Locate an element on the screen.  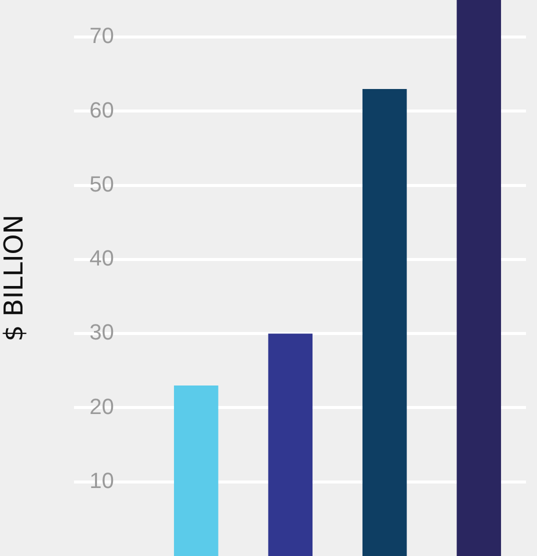
y-tick-label: 30 is located at coordinates (102, 332).